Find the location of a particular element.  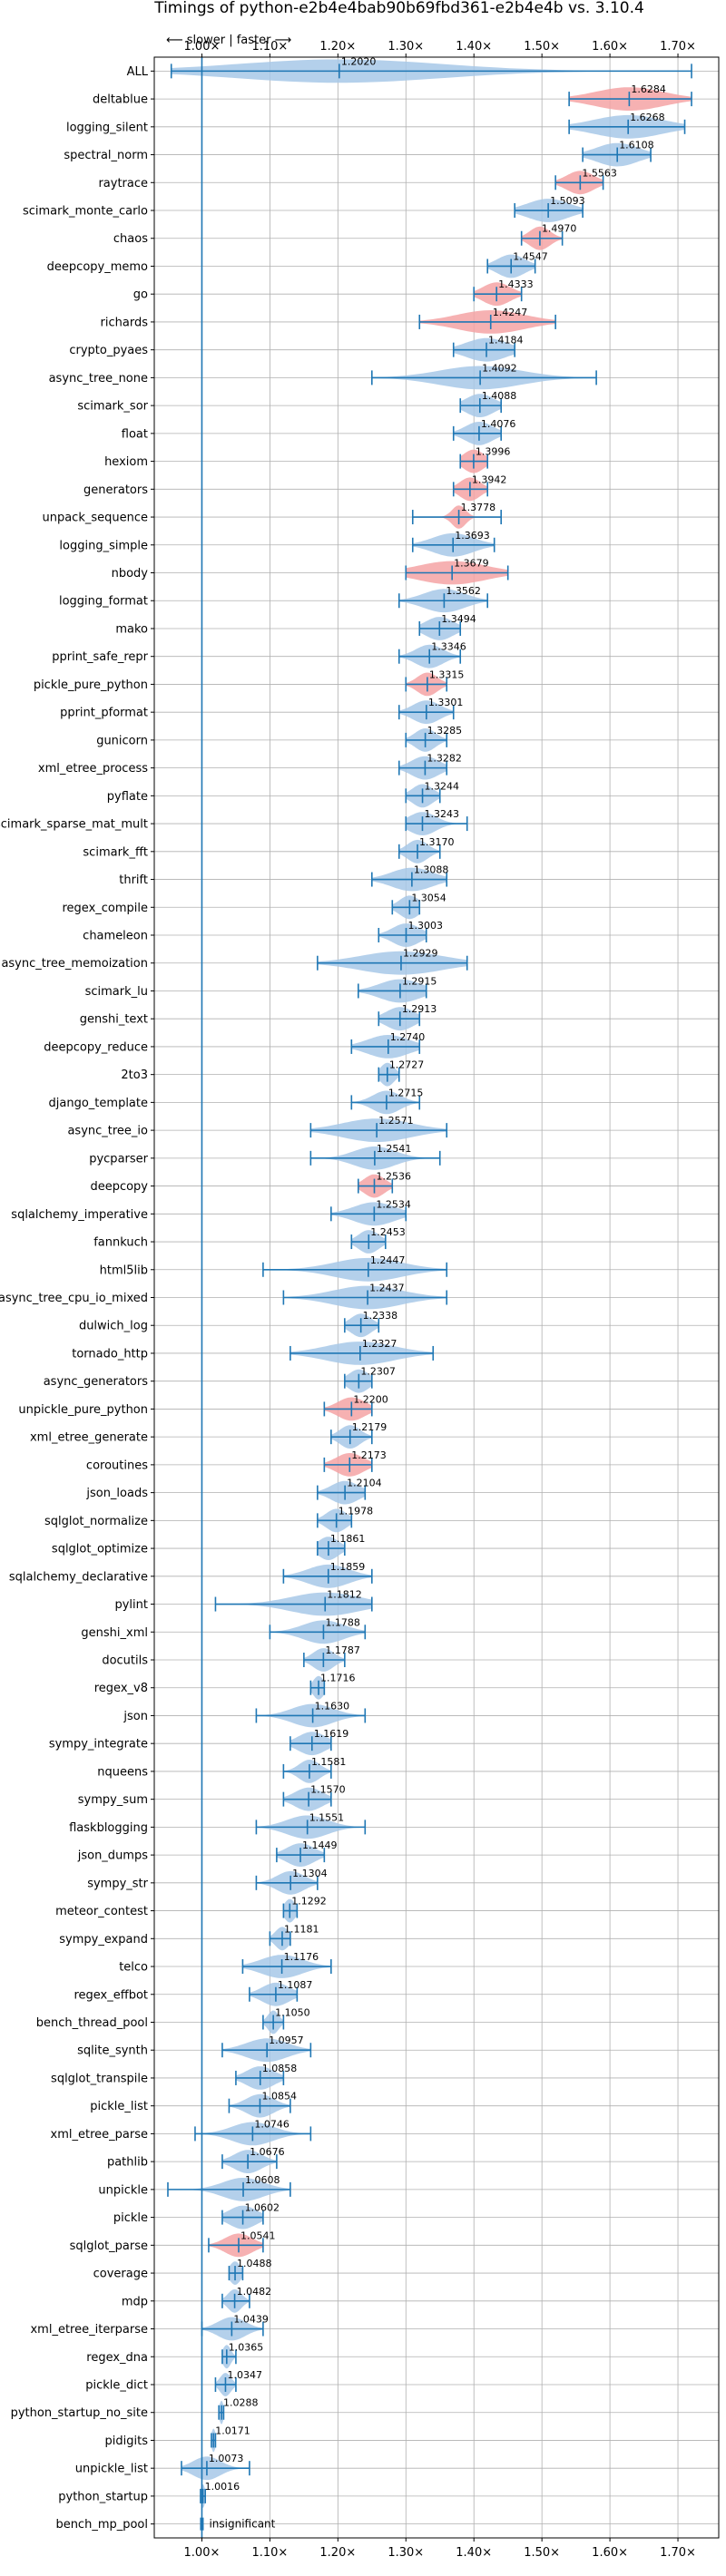

benchmark-label: deepcopy is located at coordinates (119, 1187).